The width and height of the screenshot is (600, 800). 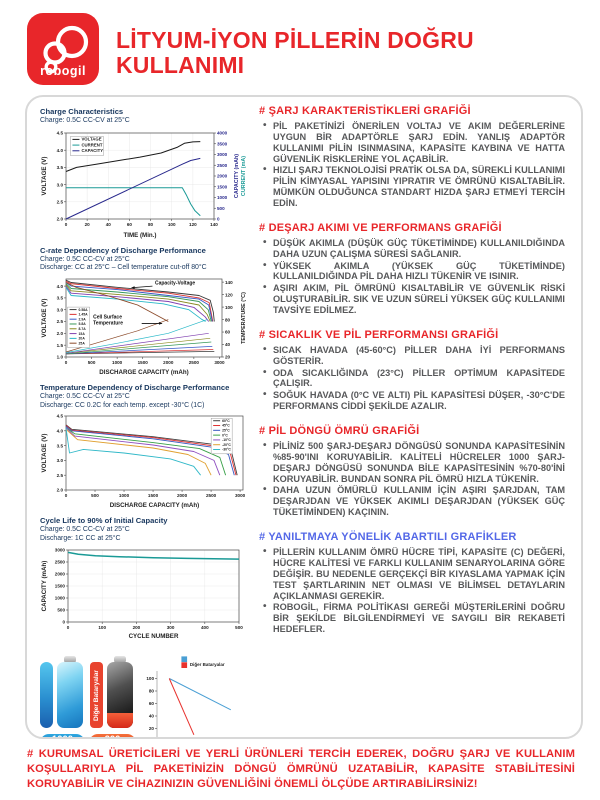 I want to click on svg-text: 2000, so click(x=182, y=495).